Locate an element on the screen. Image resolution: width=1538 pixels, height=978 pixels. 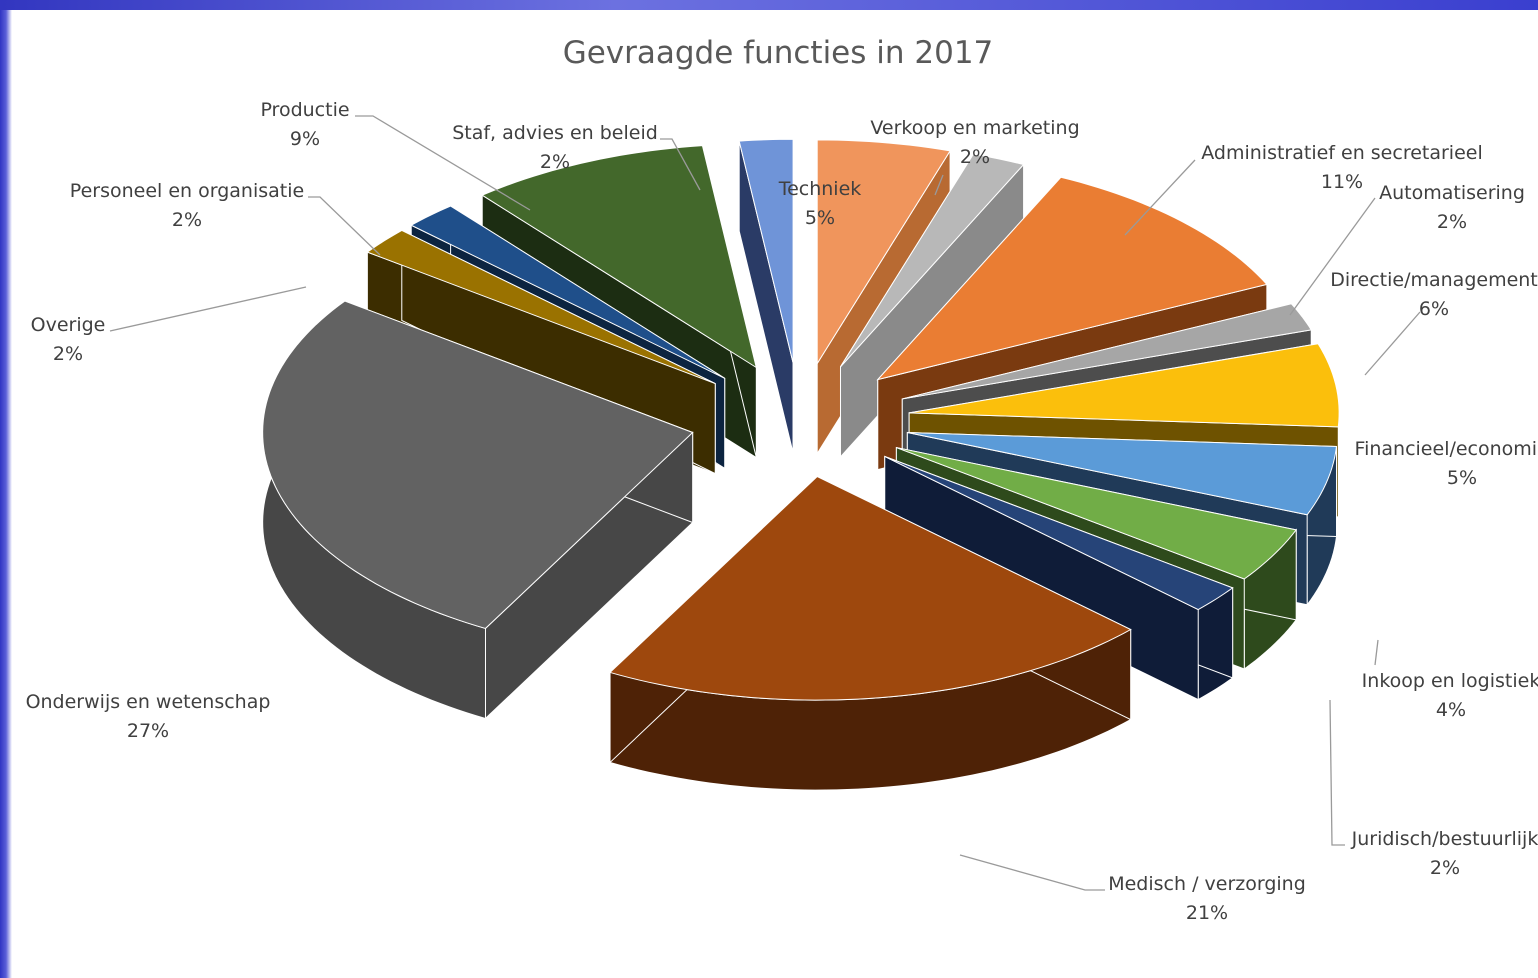
slice-top-onderwijs-en-wetenschap is located at coordinates (478, 464).